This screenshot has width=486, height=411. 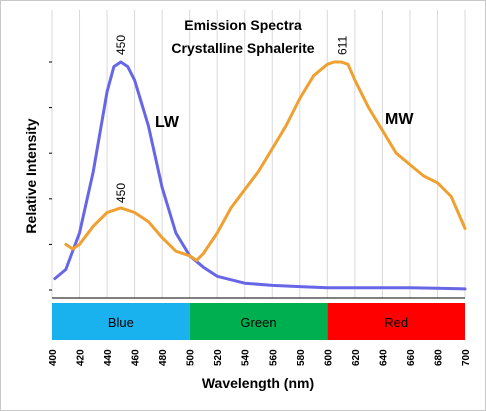 I want to click on color-bands: Blue Green Red, so click(x=258, y=321).